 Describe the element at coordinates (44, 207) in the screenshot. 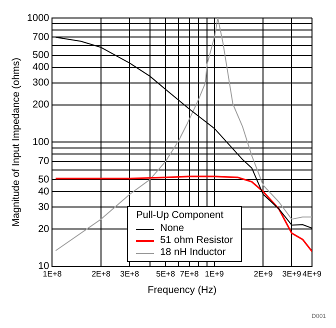

I see `y-tick-label: 30` at that location.